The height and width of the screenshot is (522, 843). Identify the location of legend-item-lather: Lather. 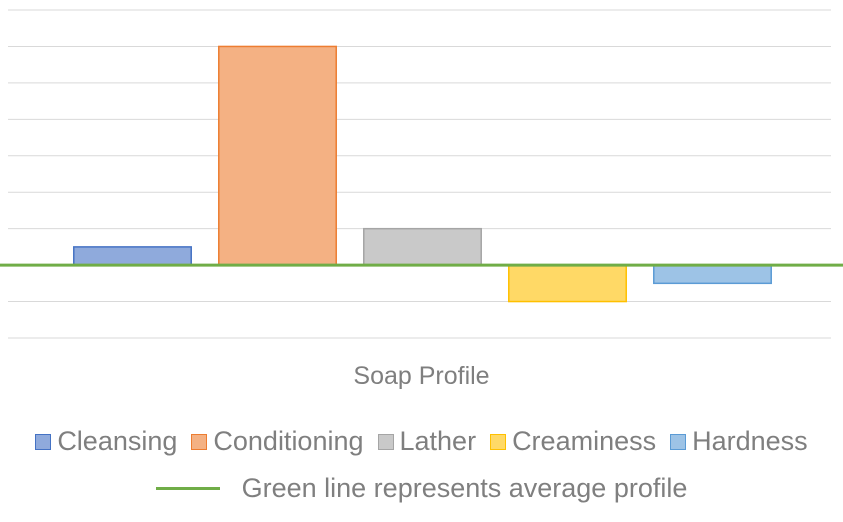
(427, 441).